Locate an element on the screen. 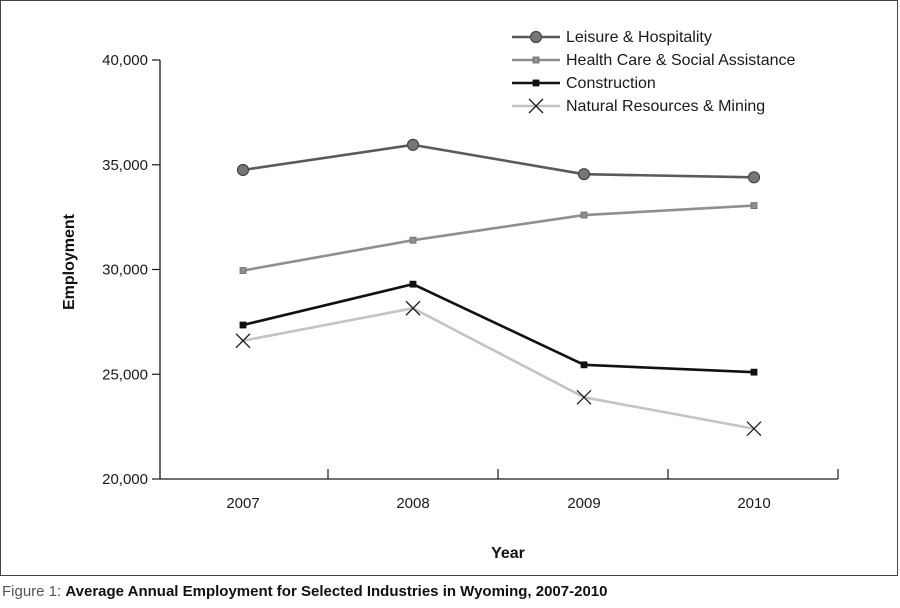 This screenshot has width=900, height=608. caption-prefix: Figure 1: is located at coordinates (34, 591).